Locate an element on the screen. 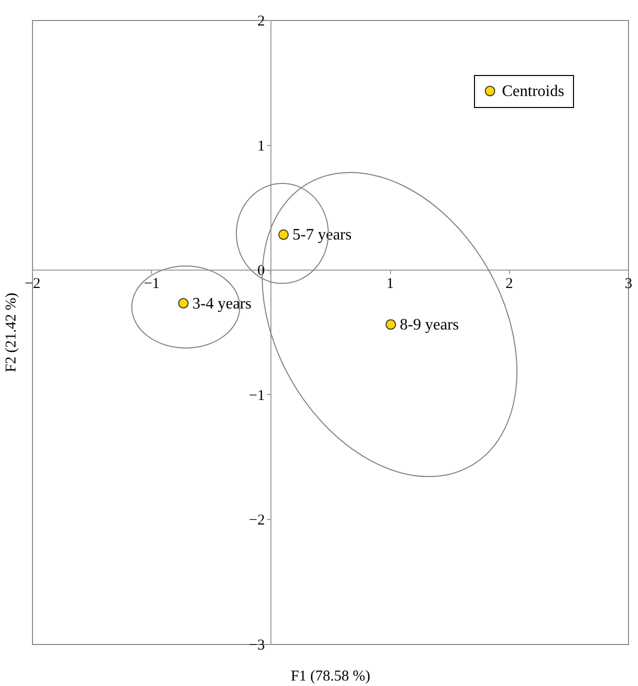  y-tick-label: 2 is located at coordinates (261, 22).